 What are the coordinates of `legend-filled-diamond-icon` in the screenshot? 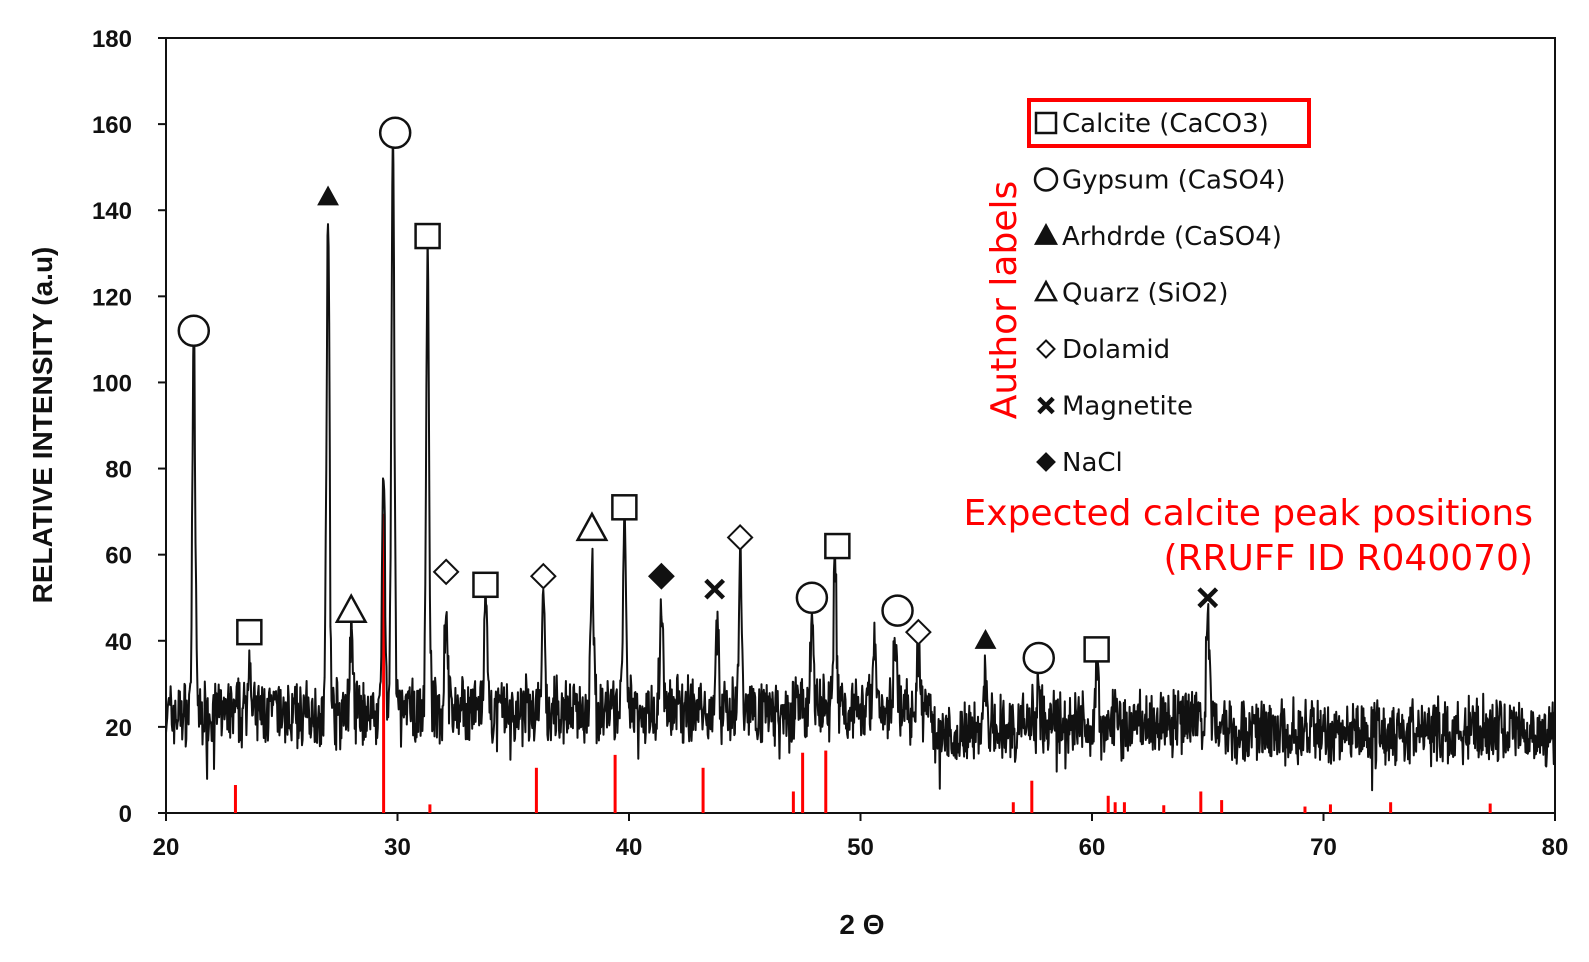 It's located at (1046, 462).